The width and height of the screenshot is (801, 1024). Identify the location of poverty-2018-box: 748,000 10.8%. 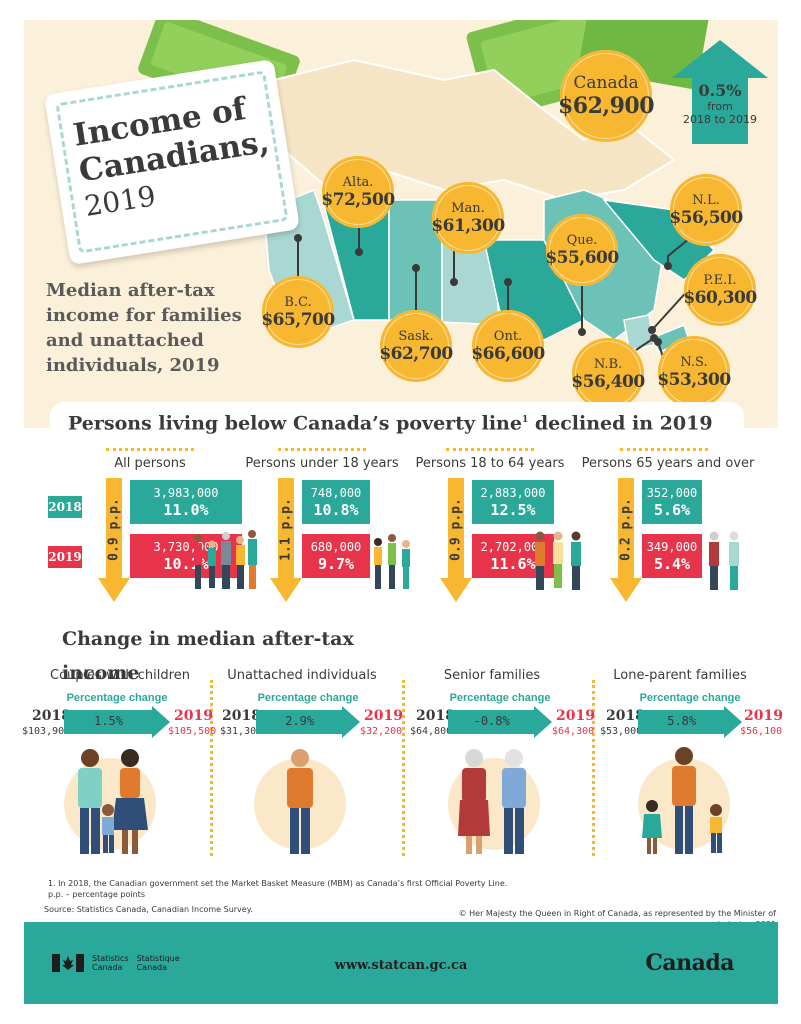
(336, 502).